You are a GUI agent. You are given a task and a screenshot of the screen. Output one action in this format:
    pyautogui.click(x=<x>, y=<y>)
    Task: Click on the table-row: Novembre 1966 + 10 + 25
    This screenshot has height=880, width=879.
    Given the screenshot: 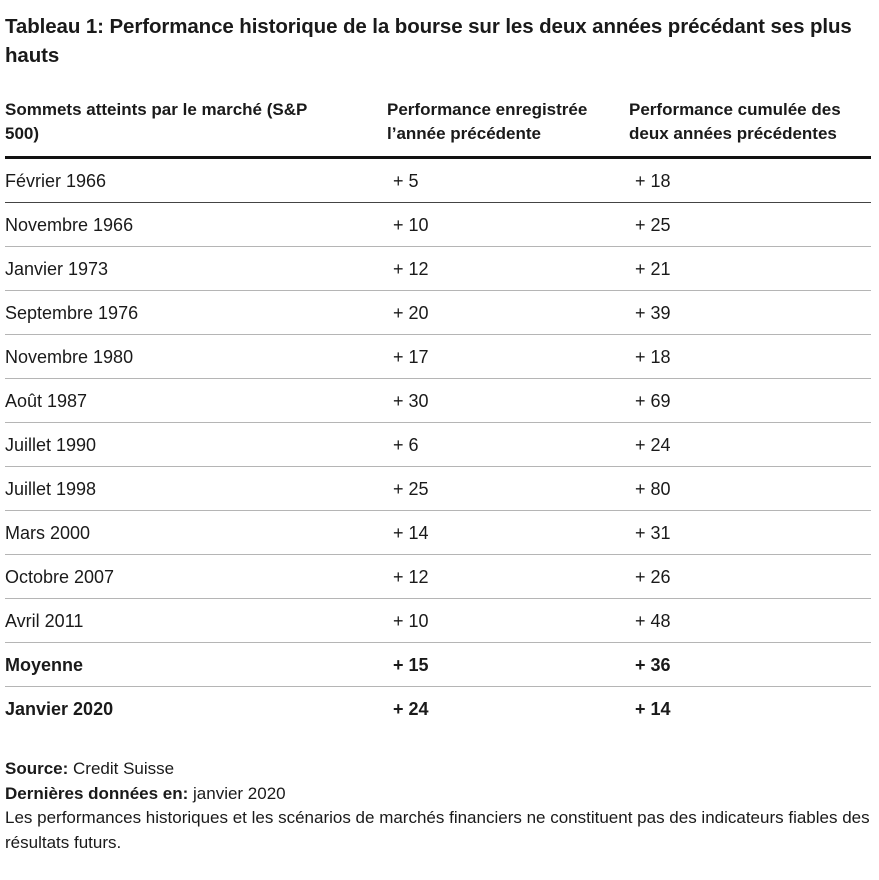 What is the action you would take?
    pyautogui.click(x=438, y=225)
    